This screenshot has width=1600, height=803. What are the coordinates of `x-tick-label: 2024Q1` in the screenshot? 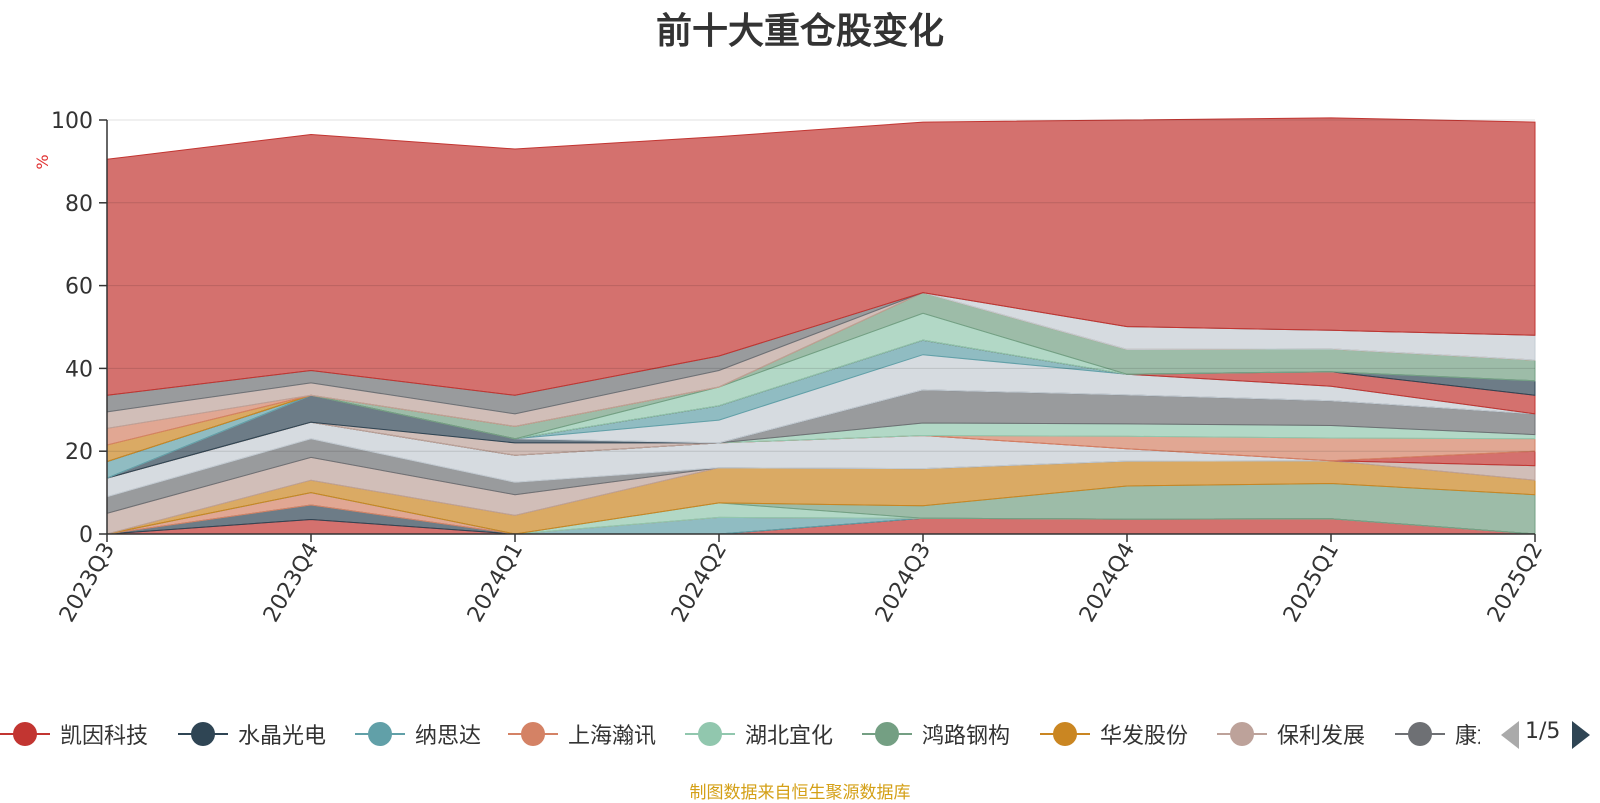 It's located at (495, 583).